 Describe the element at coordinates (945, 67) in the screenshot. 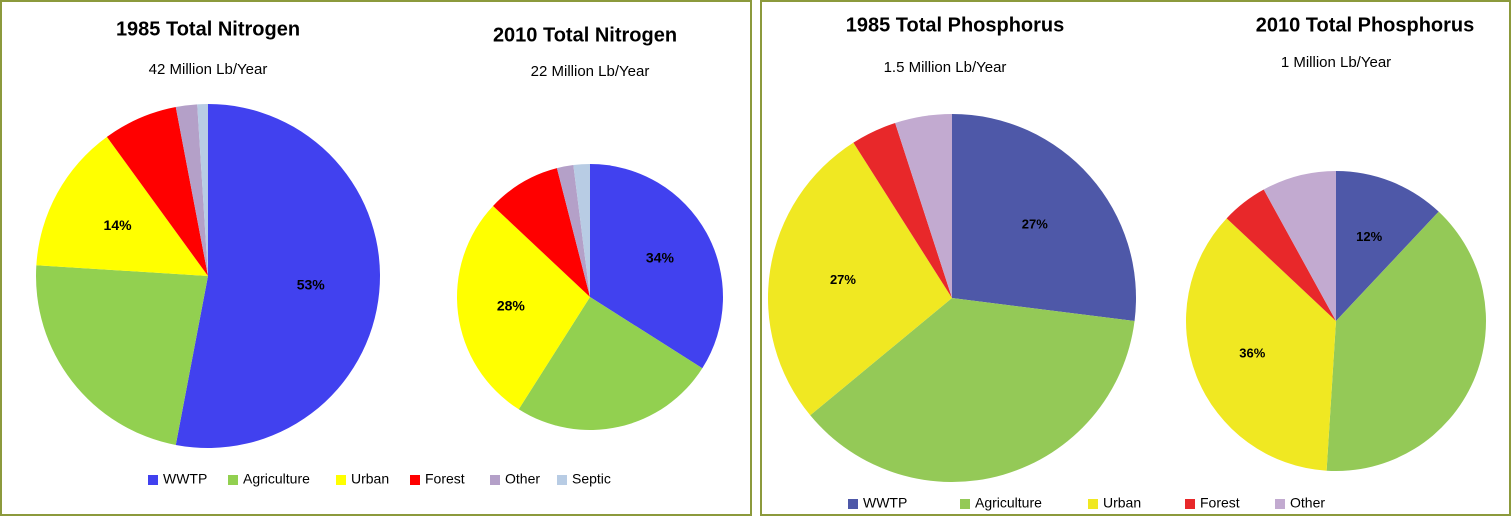

I see `chart-subtitle: 1.5 Million Lb/Year` at that location.